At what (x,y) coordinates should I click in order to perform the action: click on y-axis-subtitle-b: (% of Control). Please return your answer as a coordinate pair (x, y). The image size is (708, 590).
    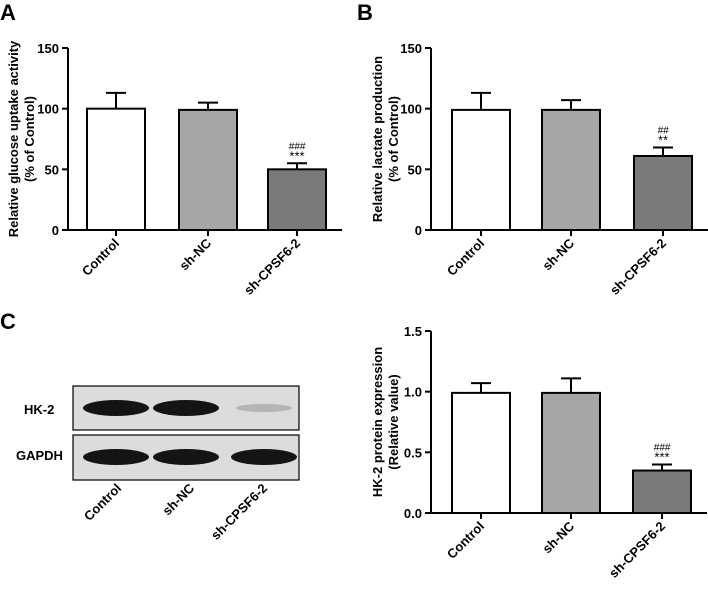
    Looking at the image, I should click on (393, 139).